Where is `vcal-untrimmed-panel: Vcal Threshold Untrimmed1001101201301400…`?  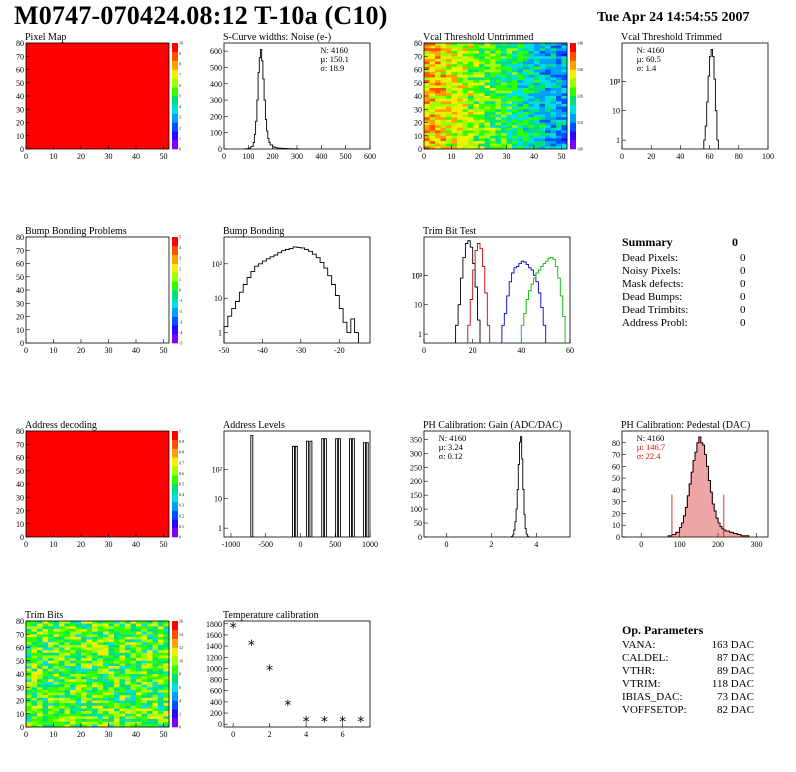 vcal-untrimmed-panel: Vcal Threshold Untrimmed1001101201301400… is located at coordinates (498, 96).